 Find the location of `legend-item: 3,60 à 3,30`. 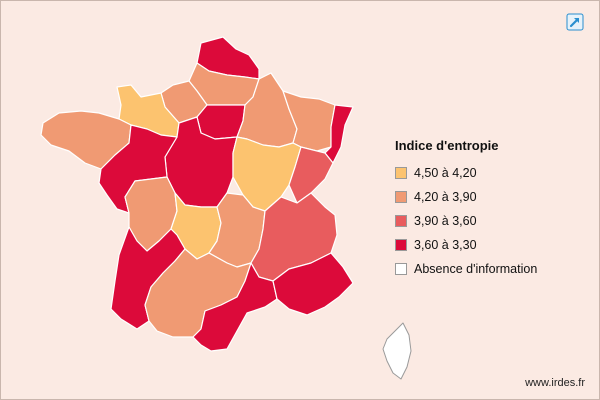

legend-item: 3,60 à 3,30 is located at coordinates (466, 245).